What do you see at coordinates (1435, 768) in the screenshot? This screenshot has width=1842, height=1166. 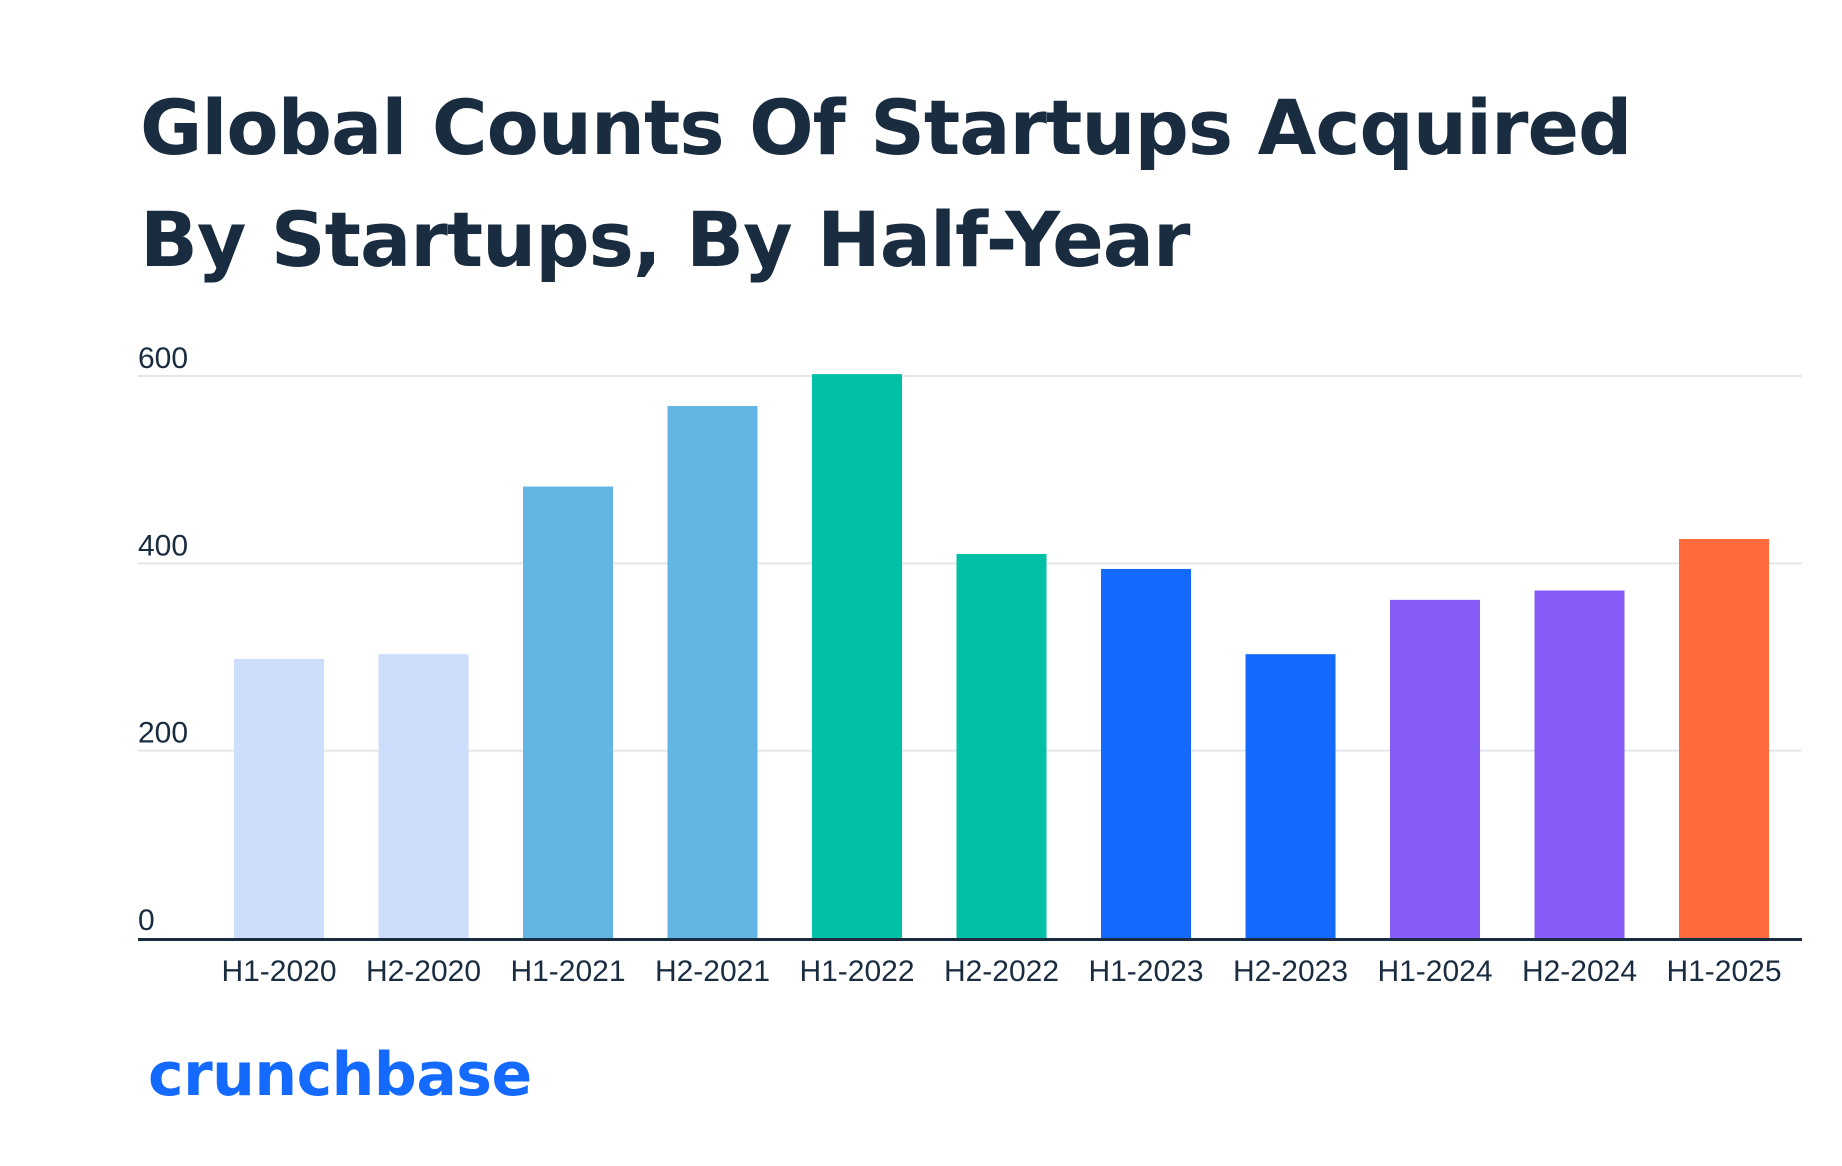 I see `bar-h1-2024` at bounding box center [1435, 768].